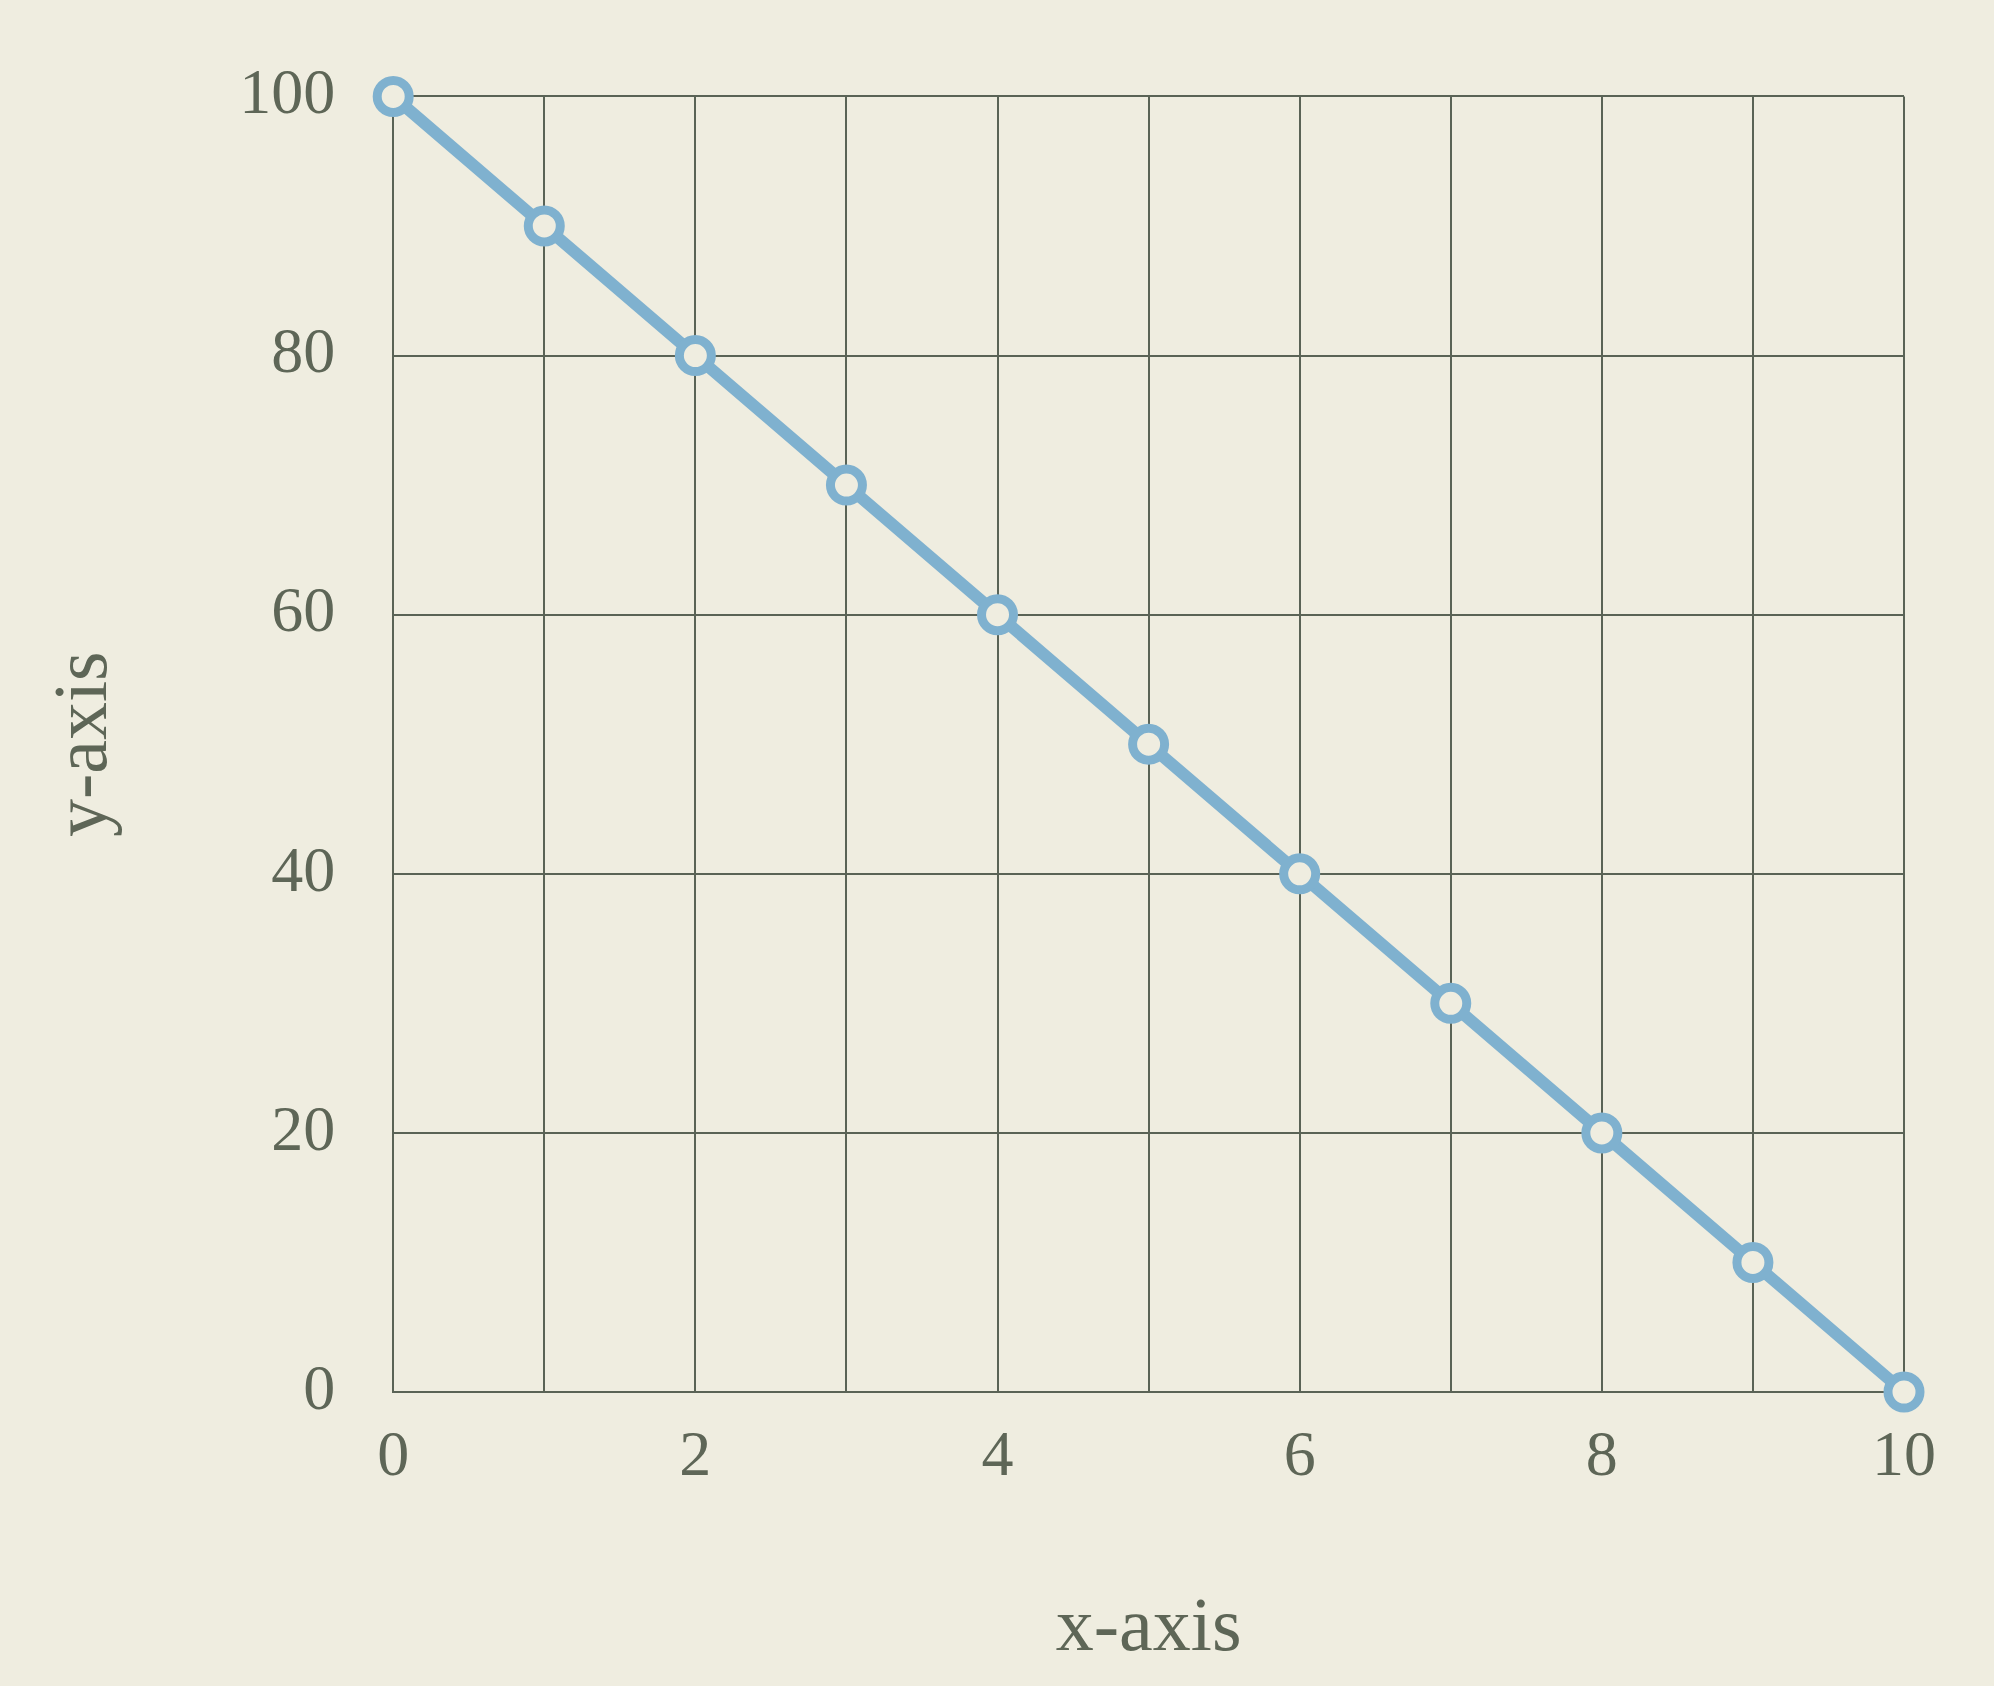 This screenshot has width=1994, height=1686. I want to click on y-tick-label: 60, so click(303, 610).